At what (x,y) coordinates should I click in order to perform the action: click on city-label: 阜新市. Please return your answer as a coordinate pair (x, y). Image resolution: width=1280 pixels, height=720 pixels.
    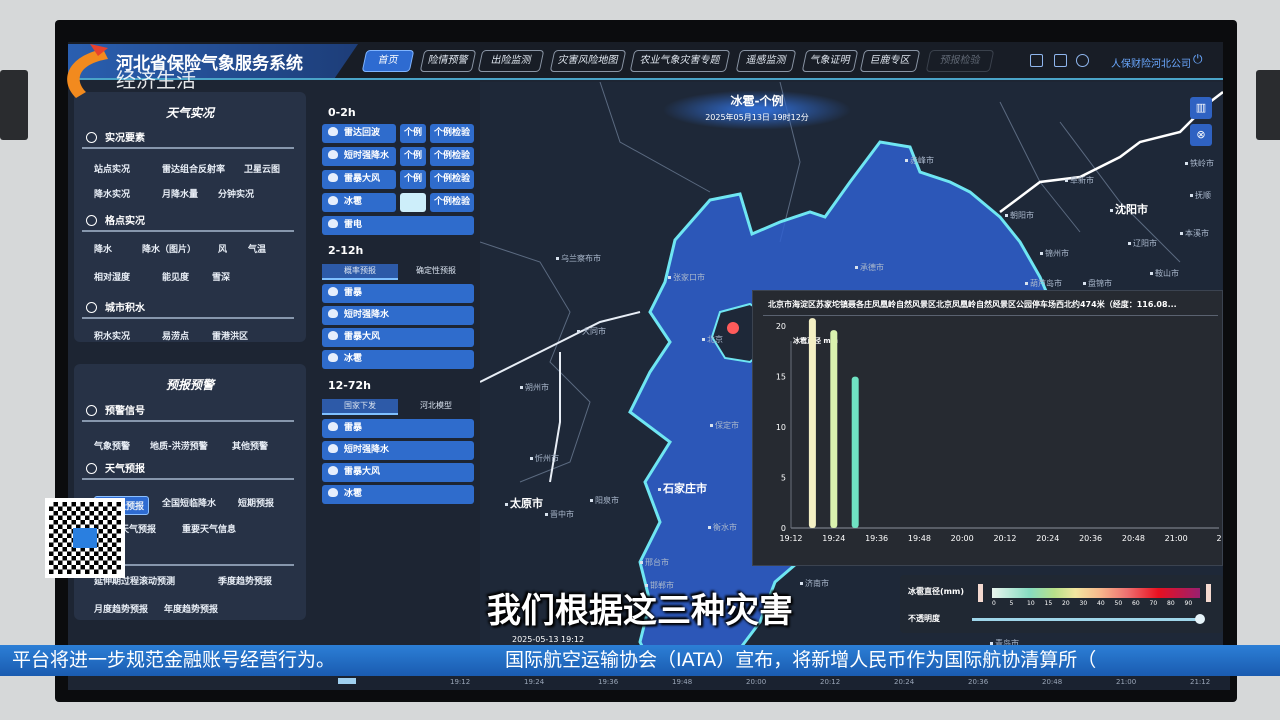
    Looking at the image, I should click on (1079, 180).